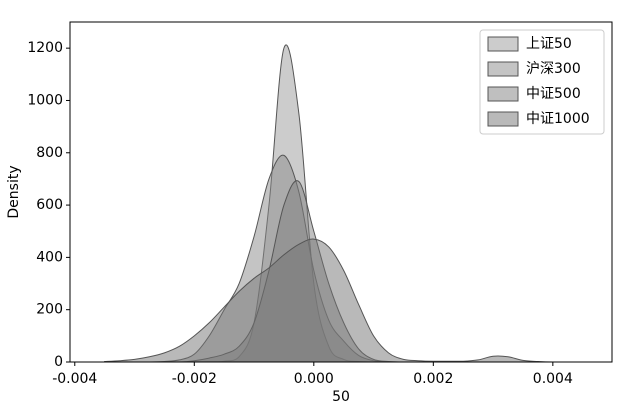 The height and width of the screenshot is (410, 620). Describe the element at coordinates (49, 310) in the screenshot. I see `y-tick-label: 200` at that location.